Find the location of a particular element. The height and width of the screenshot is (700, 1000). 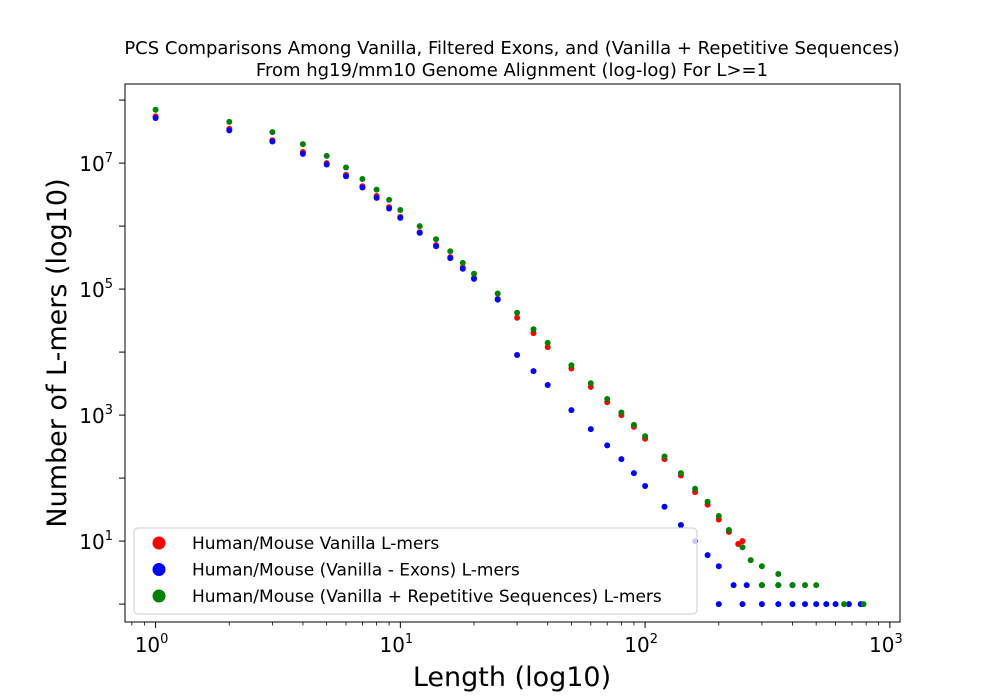

legend-box is located at coordinates (415, 571).